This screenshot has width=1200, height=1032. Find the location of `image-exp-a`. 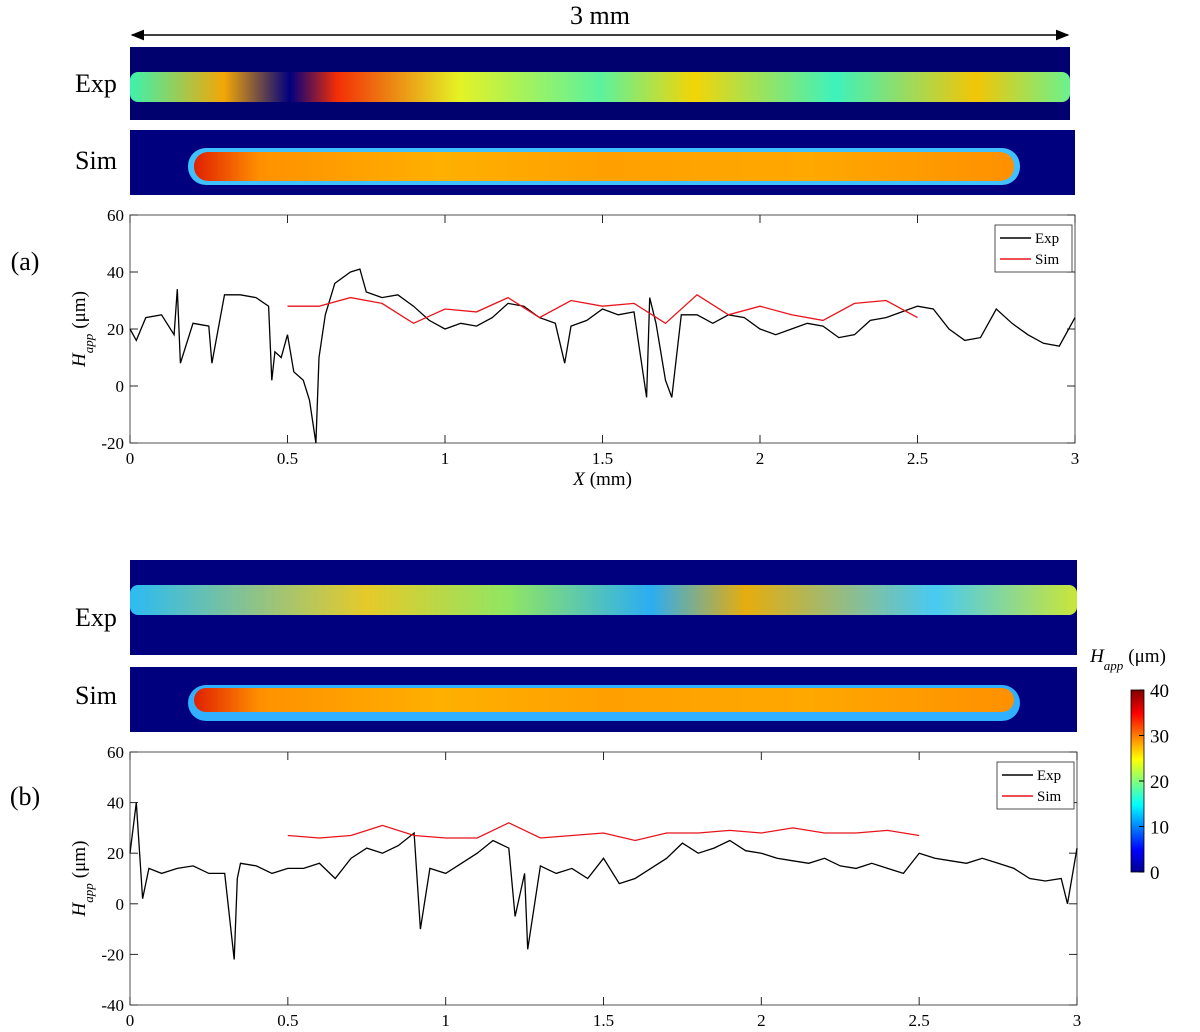

image-exp-a is located at coordinates (600, 83).